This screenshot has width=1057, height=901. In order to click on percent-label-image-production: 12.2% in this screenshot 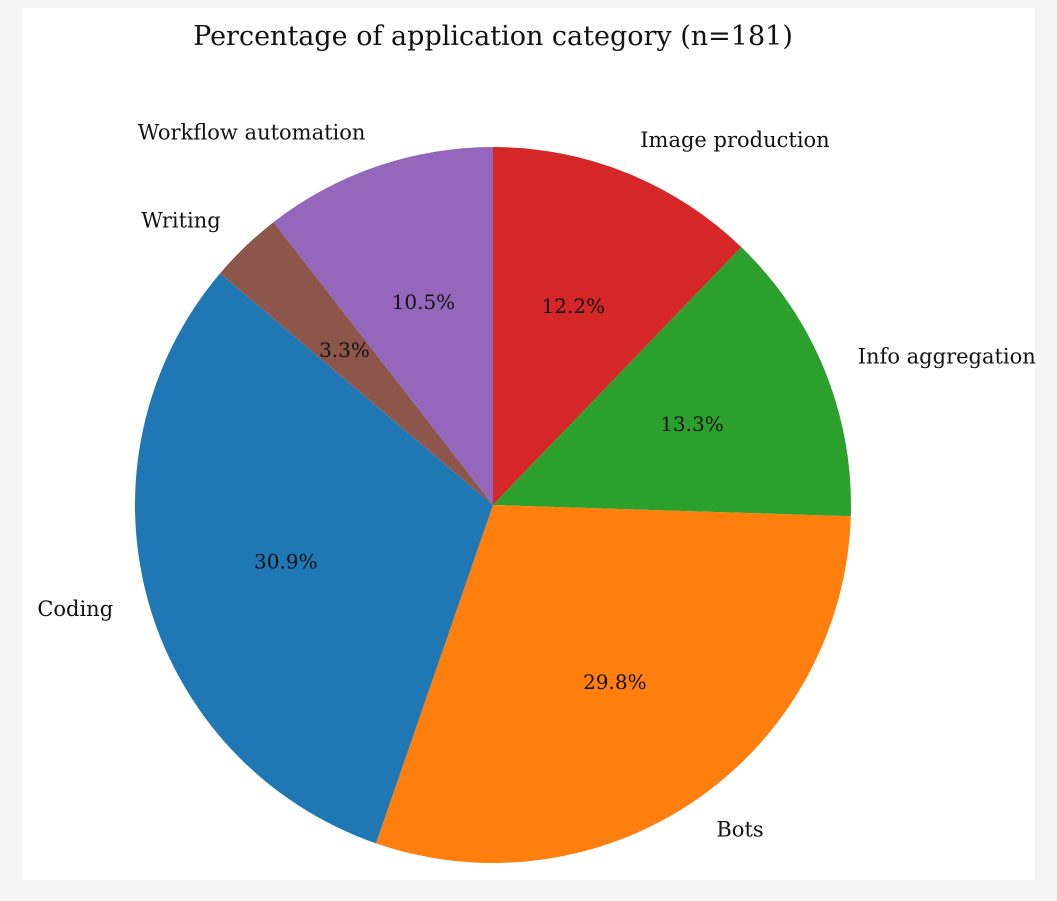, I will do `click(574, 306)`.